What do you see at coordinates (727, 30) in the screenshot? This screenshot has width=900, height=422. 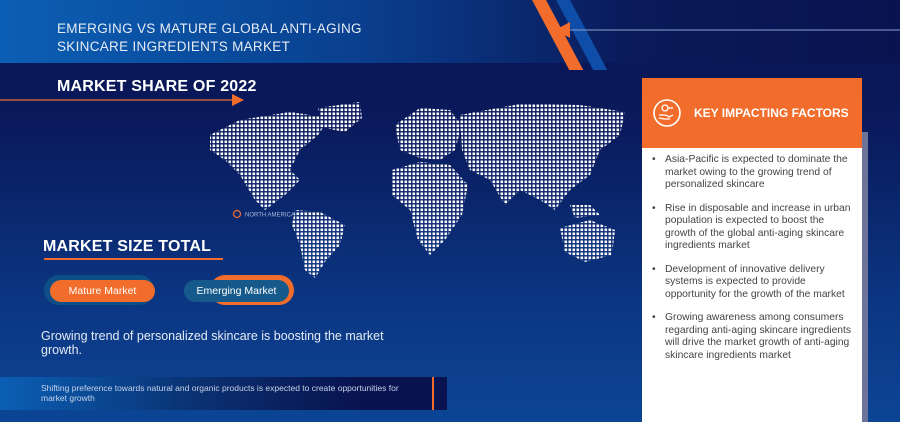 I see `header-arrow` at bounding box center [727, 30].